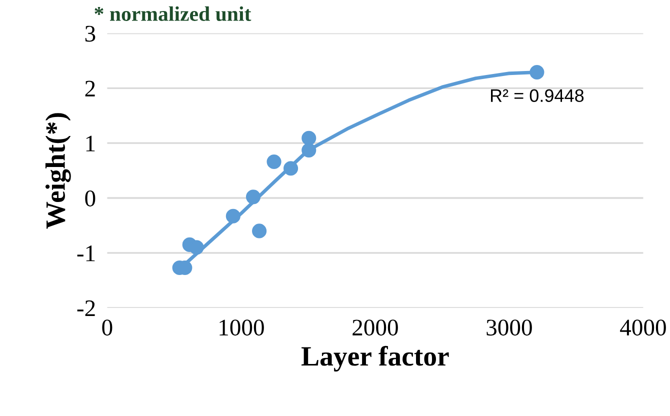 The height and width of the screenshot is (416, 670). I want to click on x-tick-label: 1000, so click(242, 328).